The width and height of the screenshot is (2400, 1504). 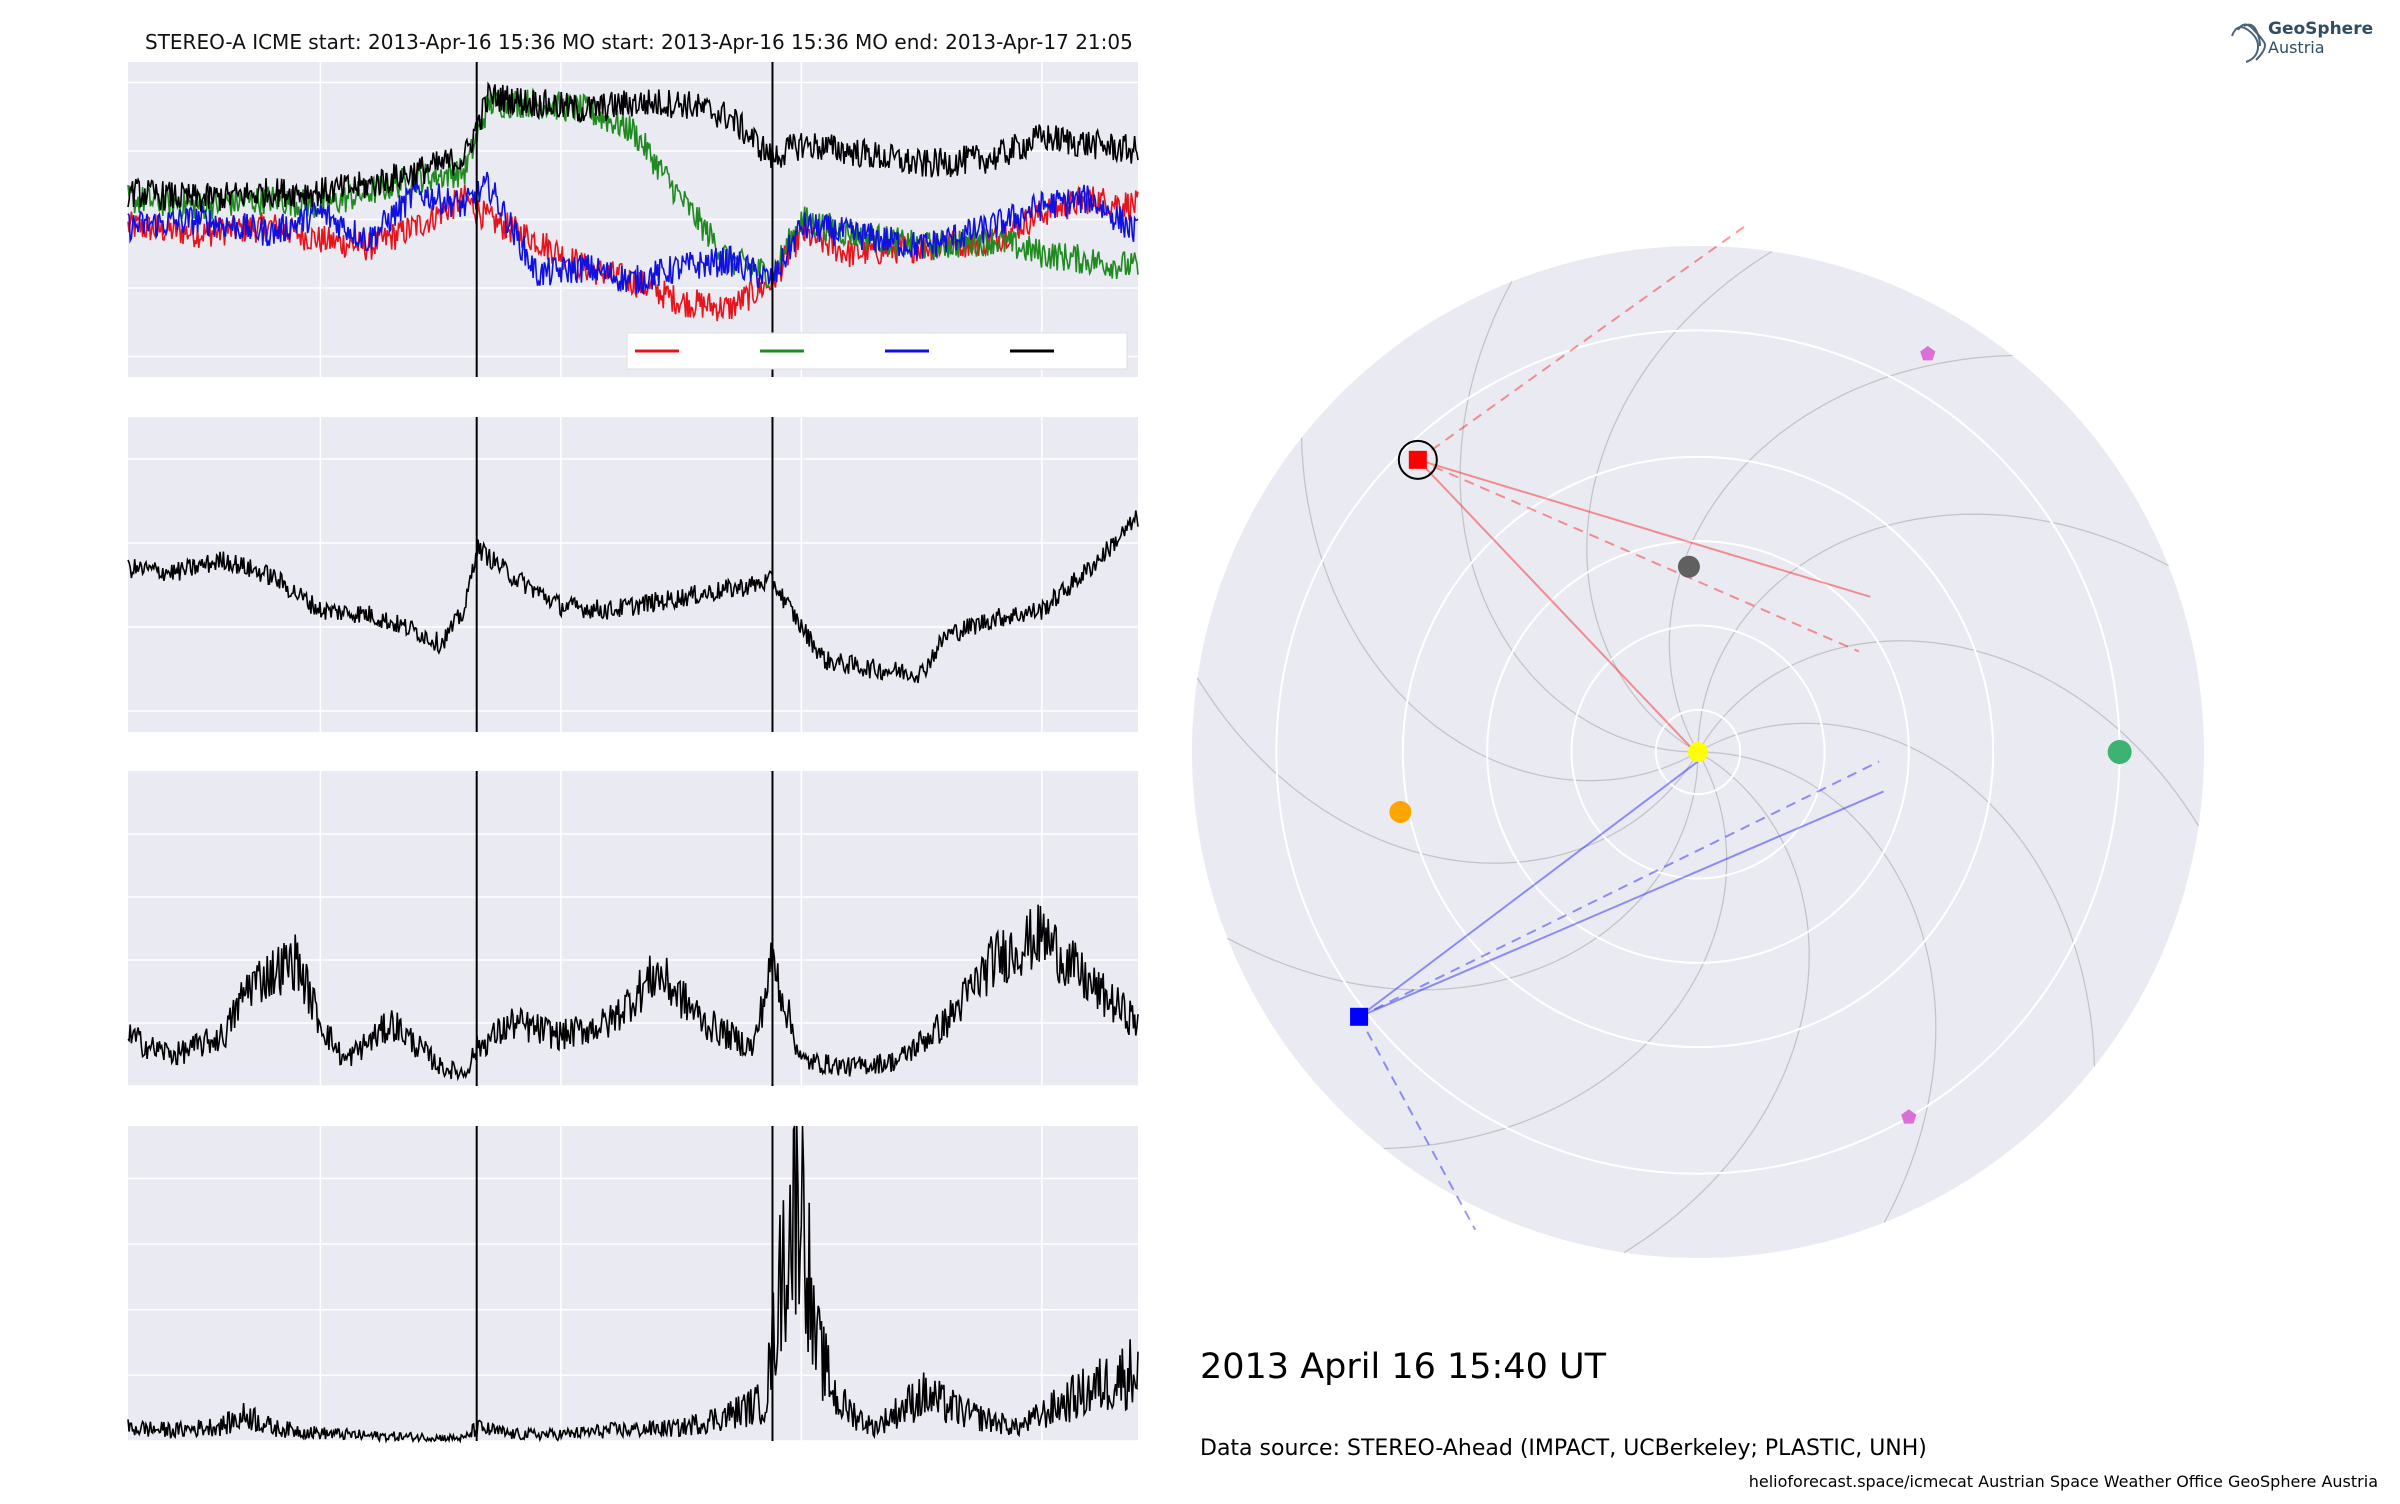 I want to click on sta-sun-line, so click(x=1560, y=609).